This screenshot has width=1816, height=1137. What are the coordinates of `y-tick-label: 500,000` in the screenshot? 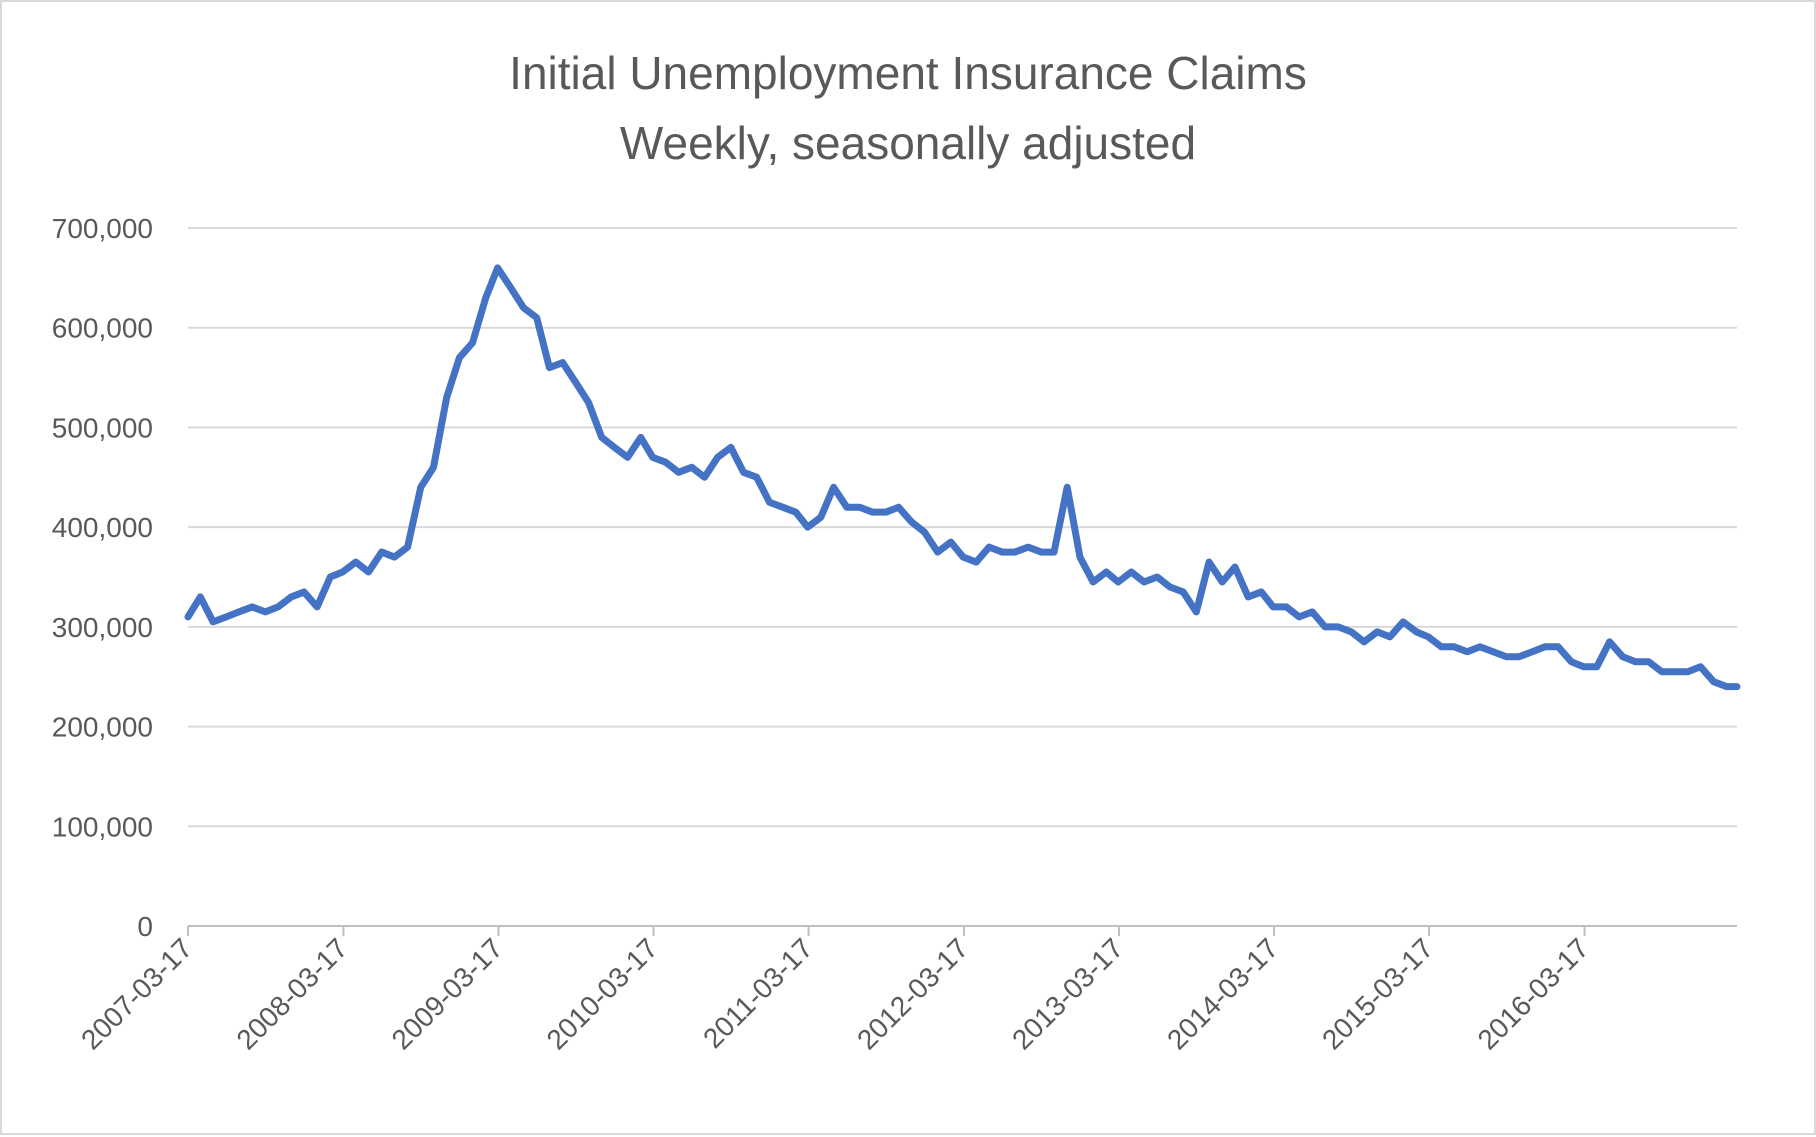 It's located at (102, 427).